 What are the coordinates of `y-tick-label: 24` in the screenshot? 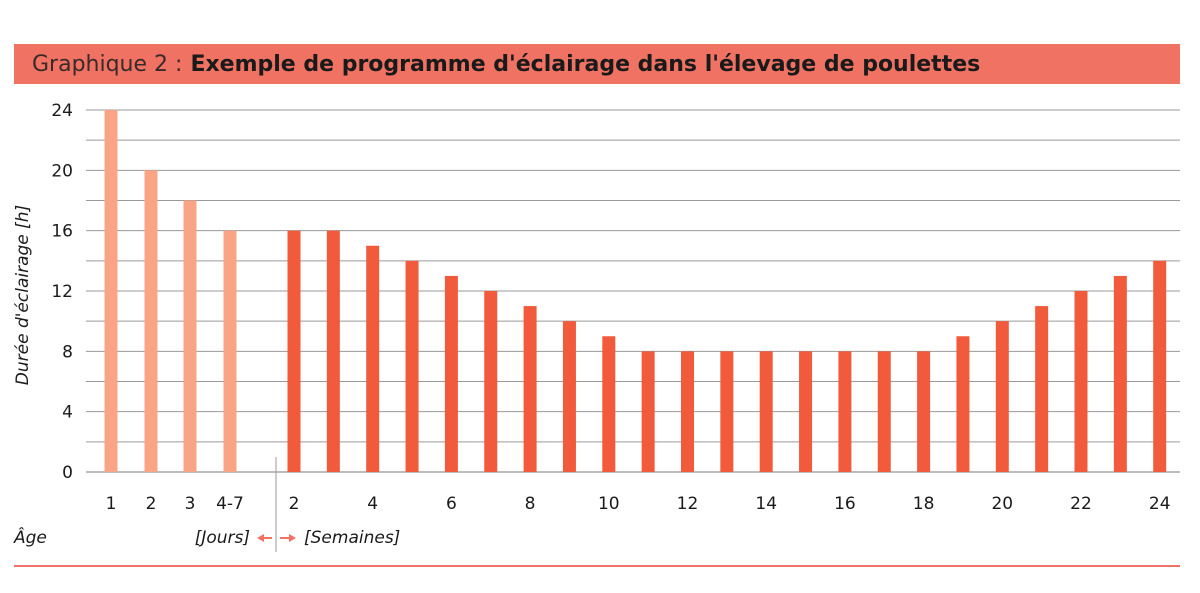 It's located at (62, 111).